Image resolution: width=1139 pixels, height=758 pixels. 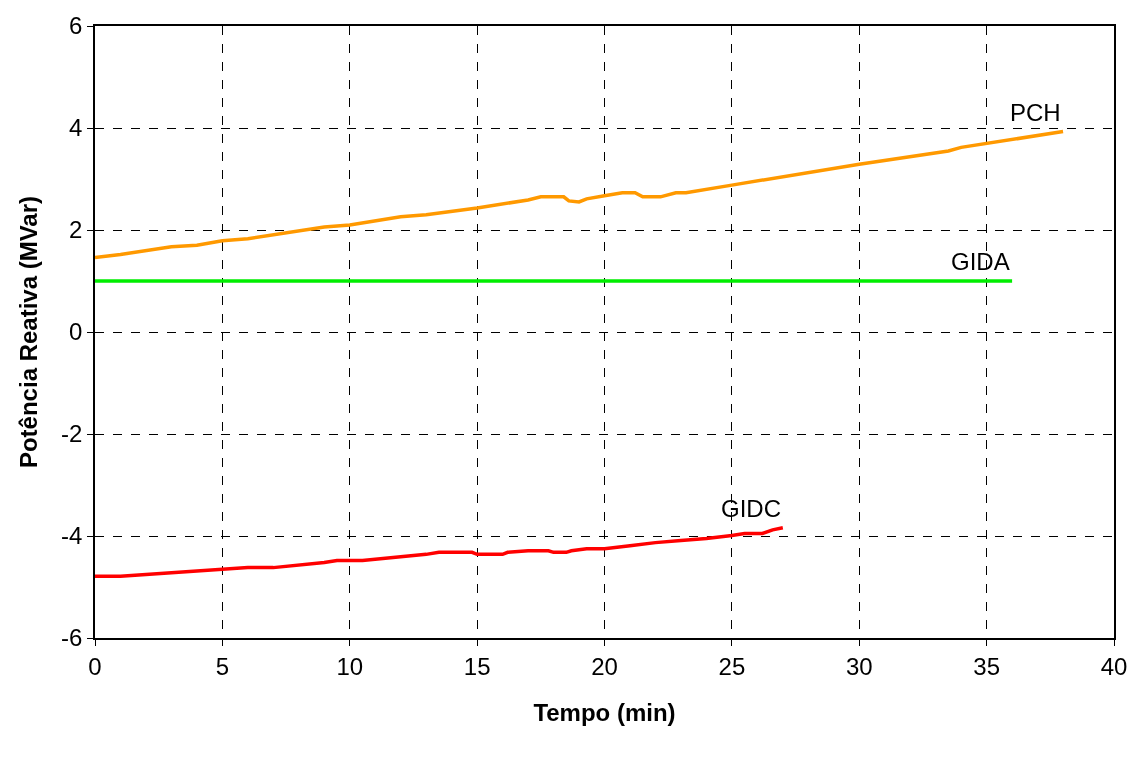 What do you see at coordinates (28, 332) in the screenshot?
I see `y-axis-title: Potência Reativa (MVar)` at bounding box center [28, 332].